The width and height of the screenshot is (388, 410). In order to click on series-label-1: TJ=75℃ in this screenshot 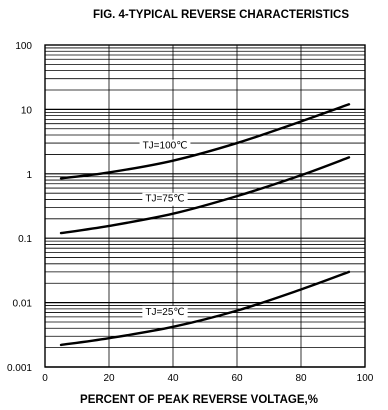, I will do `click(164, 199)`.